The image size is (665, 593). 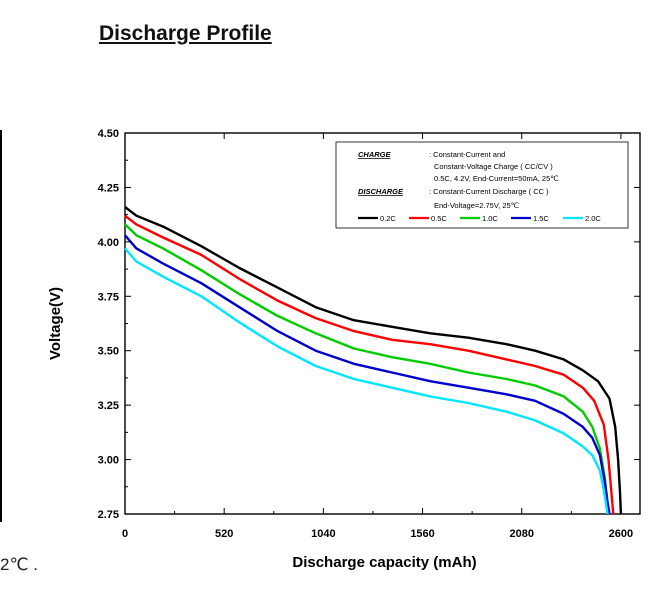 What do you see at coordinates (439, 218) in the screenshot?
I see `legend-entry-label: 0.5C` at bounding box center [439, 218].